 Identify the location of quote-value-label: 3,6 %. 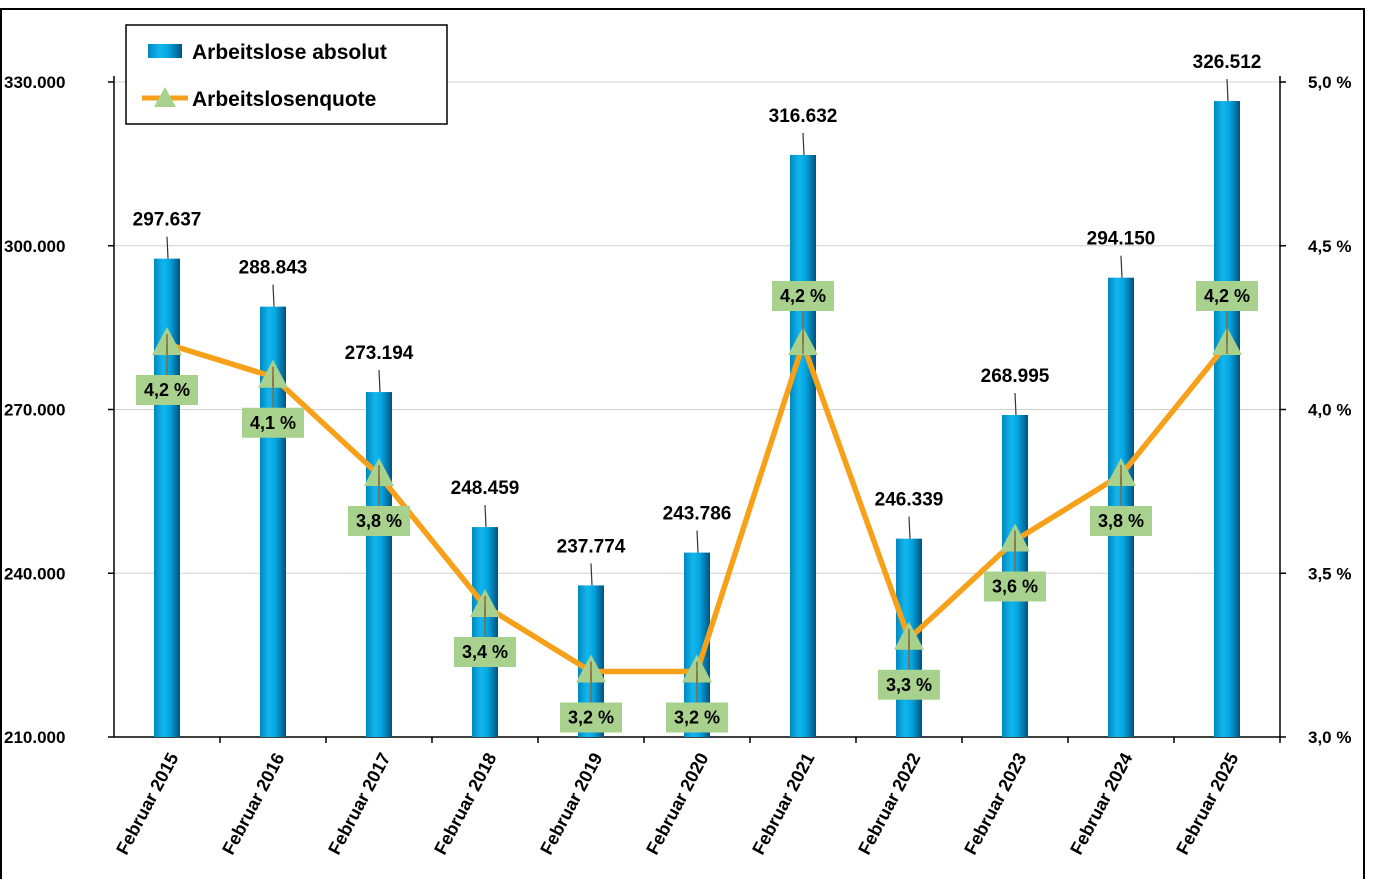
(1015, 587).